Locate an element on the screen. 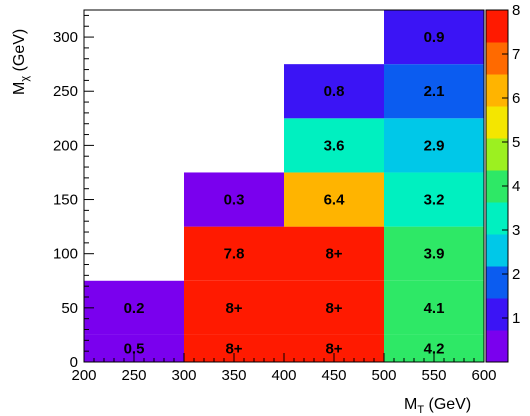  x-tick-label: 450 is located at coordinates (333, 375).